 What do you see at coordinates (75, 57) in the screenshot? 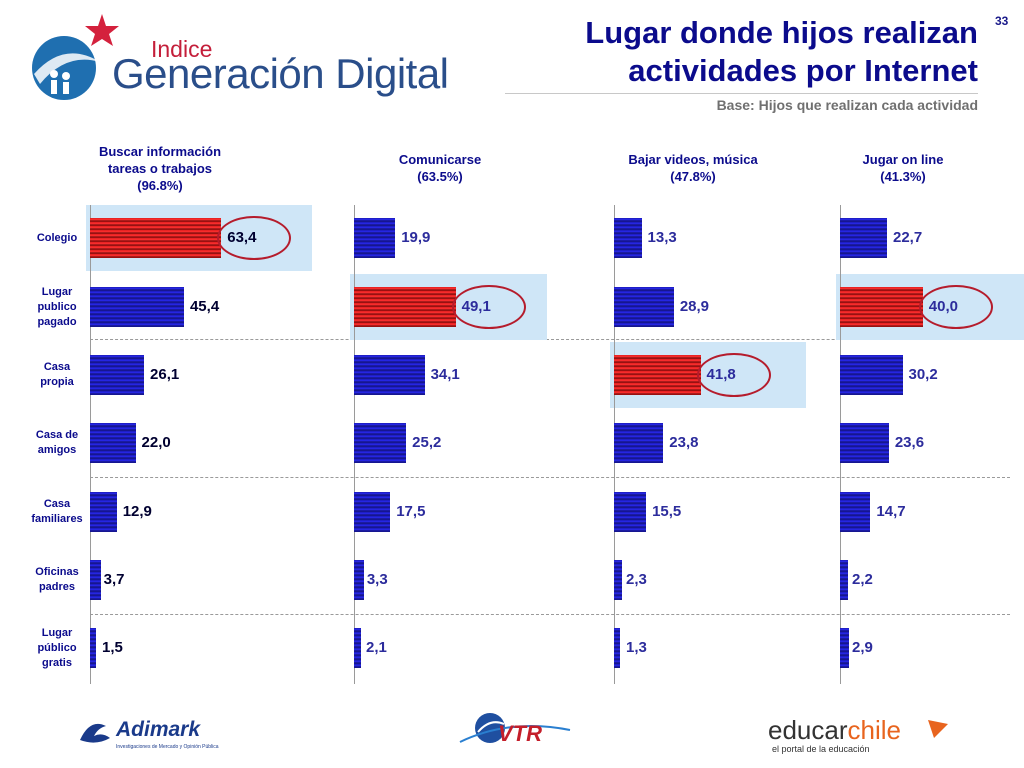
I see `indice-logo-icon` at bounding box center [75, 57].